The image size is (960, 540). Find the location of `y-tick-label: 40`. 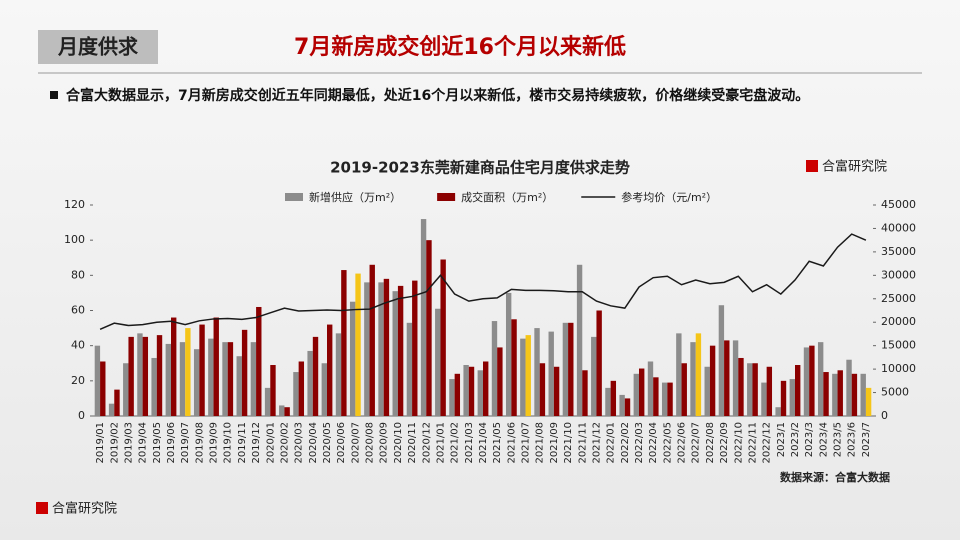

y-tick-label: 40 is located at coordinates (78, 345).